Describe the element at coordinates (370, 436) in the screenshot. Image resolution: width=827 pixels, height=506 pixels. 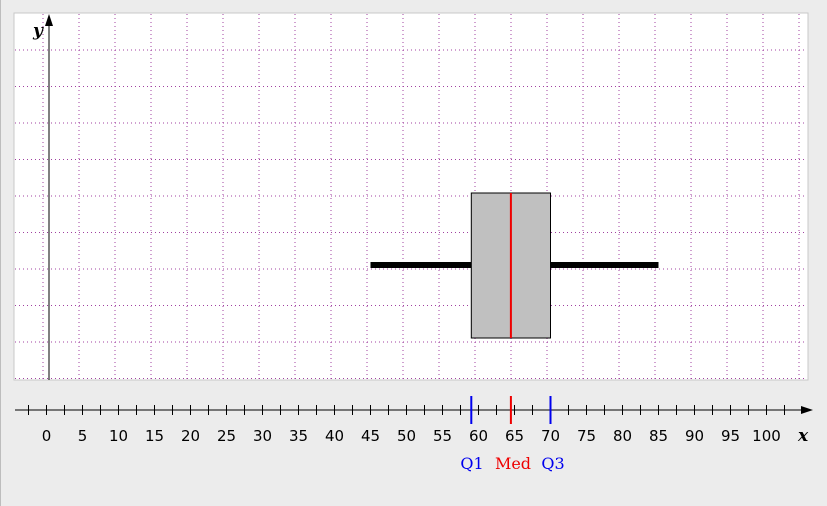
I see `x-tick-label: 45` at that location.